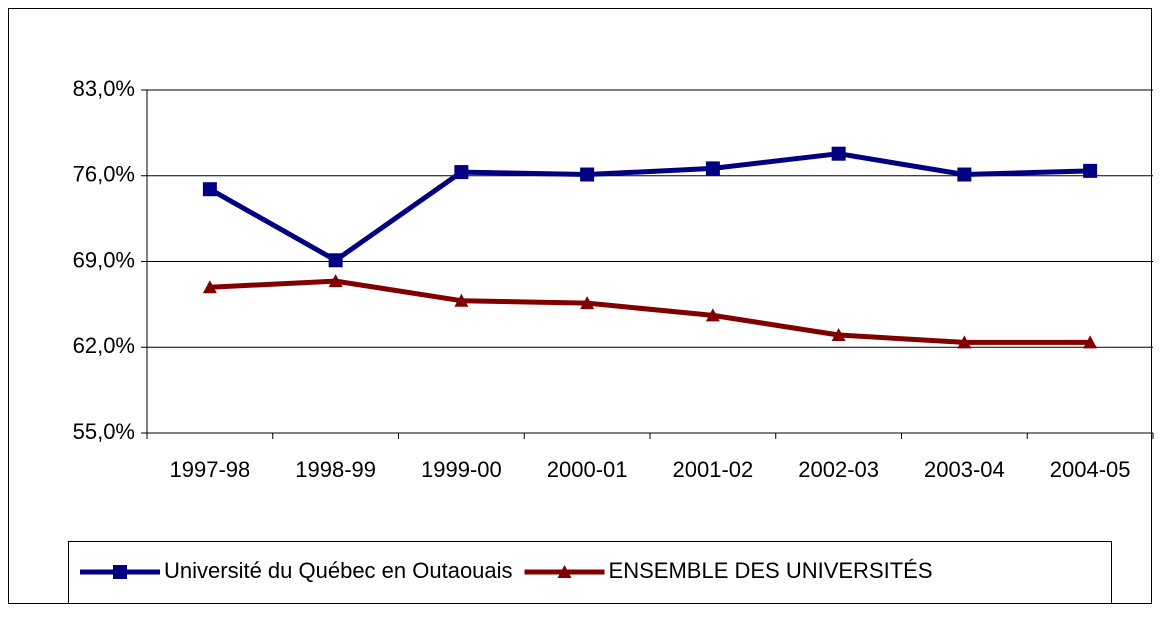  What do you see at coordinates (713, 469) in the screenshot?
I see `x-tick-label: 2001-02` at bounding box center [713, 469].